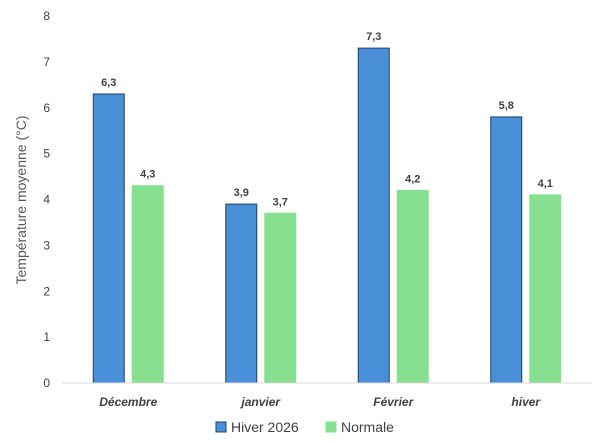 This screenshot has height=441, width=595. Describe the element at coordinates (373, 37) in the screenshot. I see `data-label: 7,3` at that location.